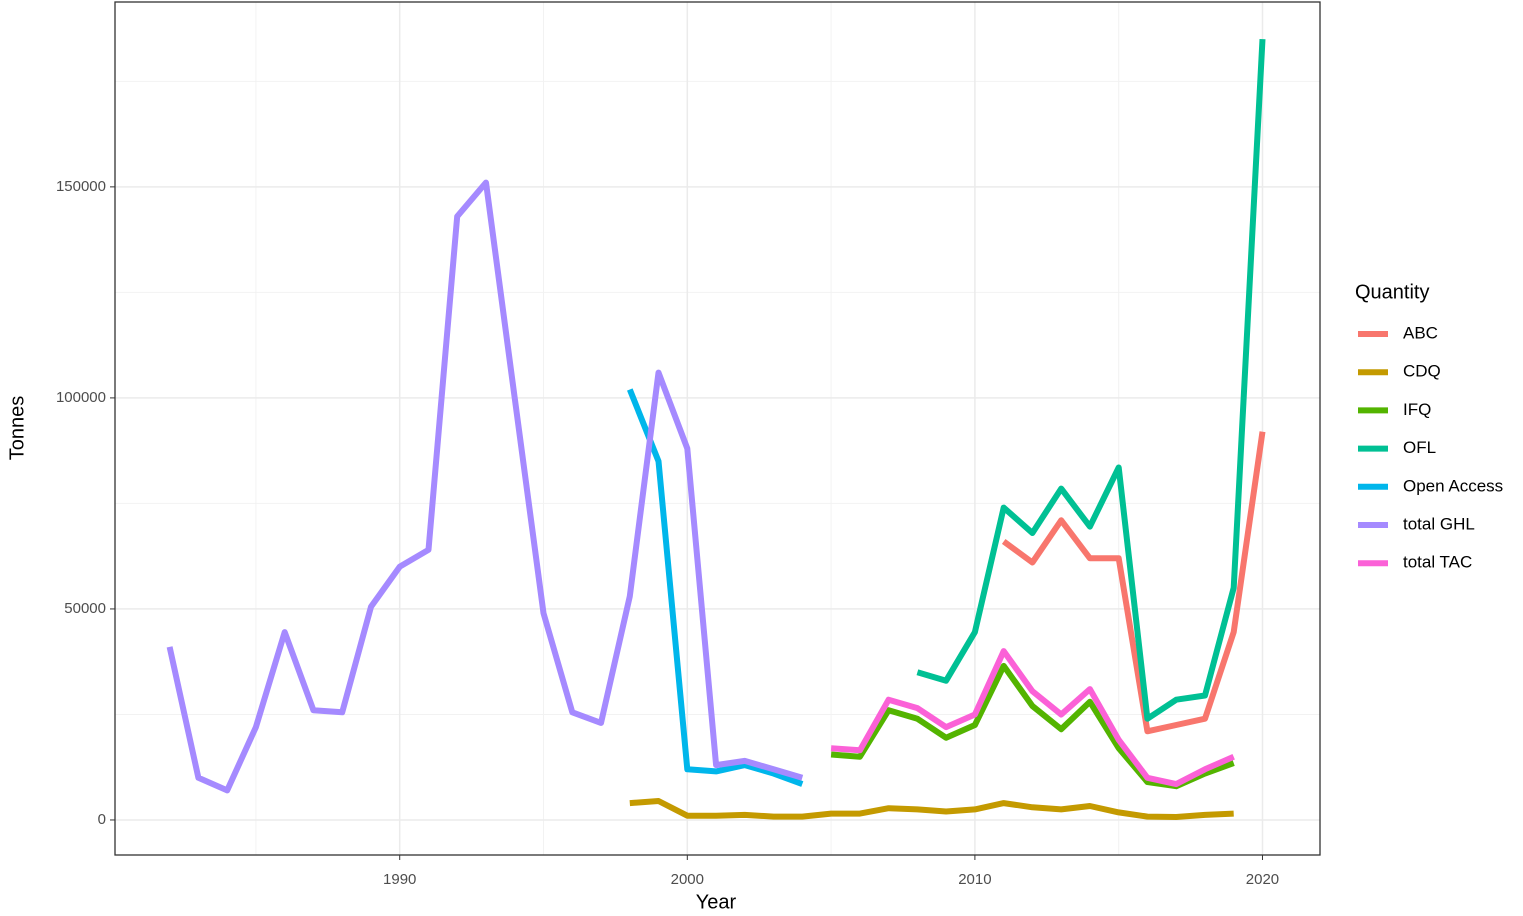 Image resolution: width=1523 pixels, height=916 pixels. Describe the element at coordinates (1262, 879) in the screenshot. I see `x-tick-label: 2020` at that location.